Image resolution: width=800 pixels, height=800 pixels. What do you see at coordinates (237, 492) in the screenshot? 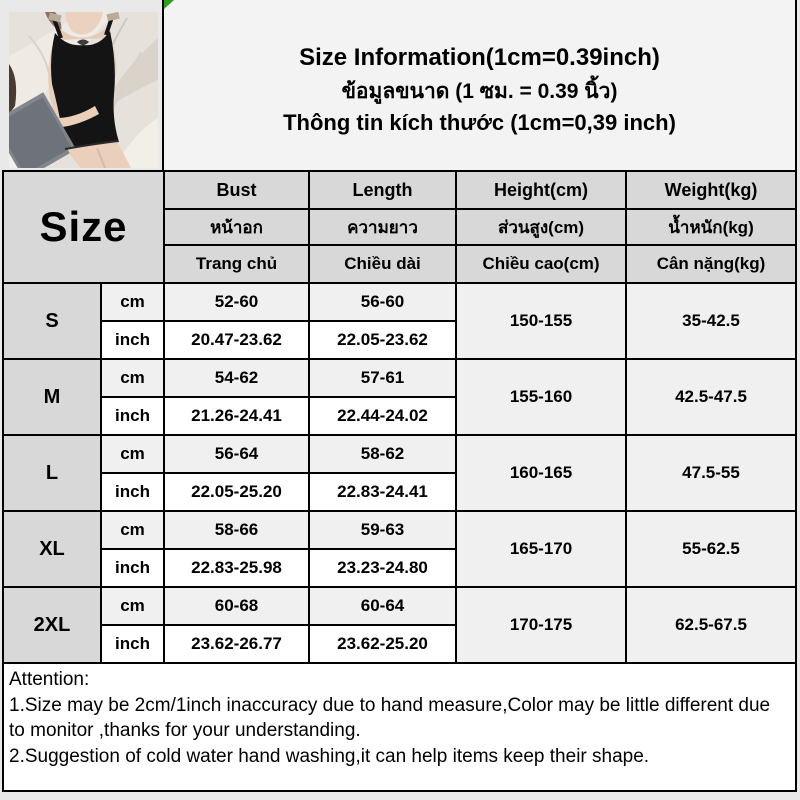
I see `cell-bust-inch: 22.05-25.20` at bounding box center [237, 492].